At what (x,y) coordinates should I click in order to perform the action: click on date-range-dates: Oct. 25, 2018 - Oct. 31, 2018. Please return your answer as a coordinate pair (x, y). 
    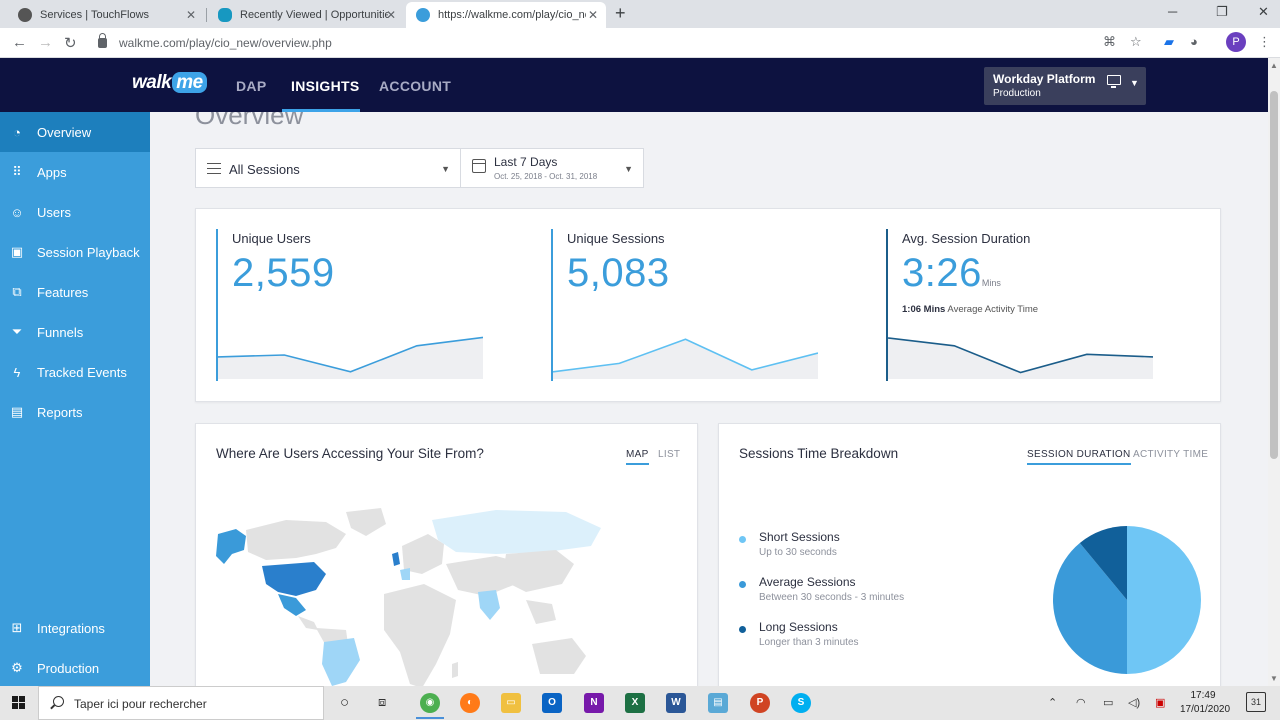
    Looking at the image, I should click on (546, 176).